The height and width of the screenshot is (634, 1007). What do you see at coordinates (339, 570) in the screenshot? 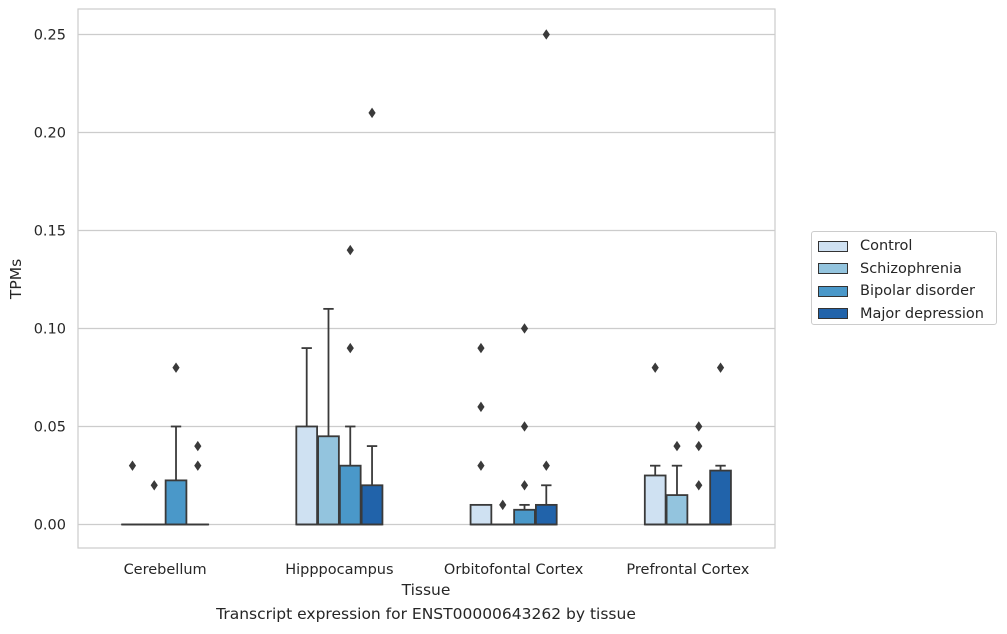
I see `x-tick-label: Hipppocampus` at bounding box center [339, 570].